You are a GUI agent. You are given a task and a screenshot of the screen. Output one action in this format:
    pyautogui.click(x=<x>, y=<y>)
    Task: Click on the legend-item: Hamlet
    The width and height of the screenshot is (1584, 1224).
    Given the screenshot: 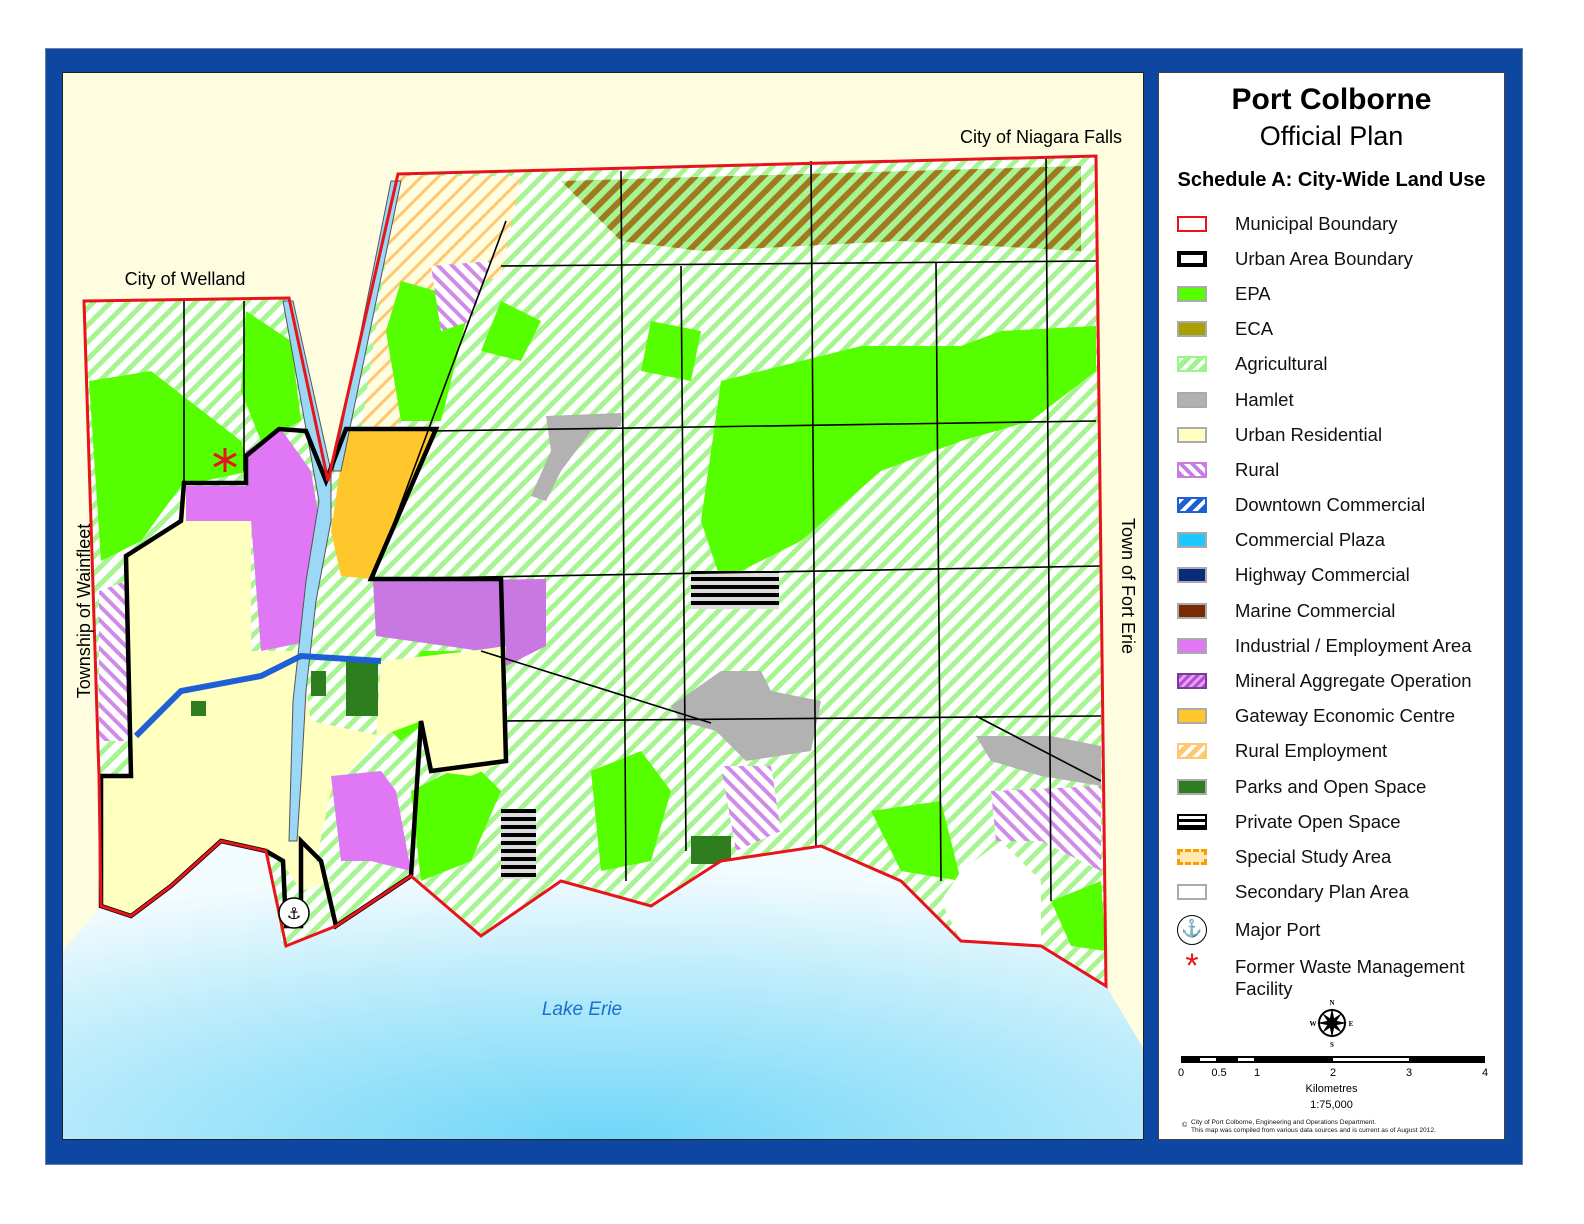 What is the action you would take?
    pyautogui.click(x=1336, y=399)
    